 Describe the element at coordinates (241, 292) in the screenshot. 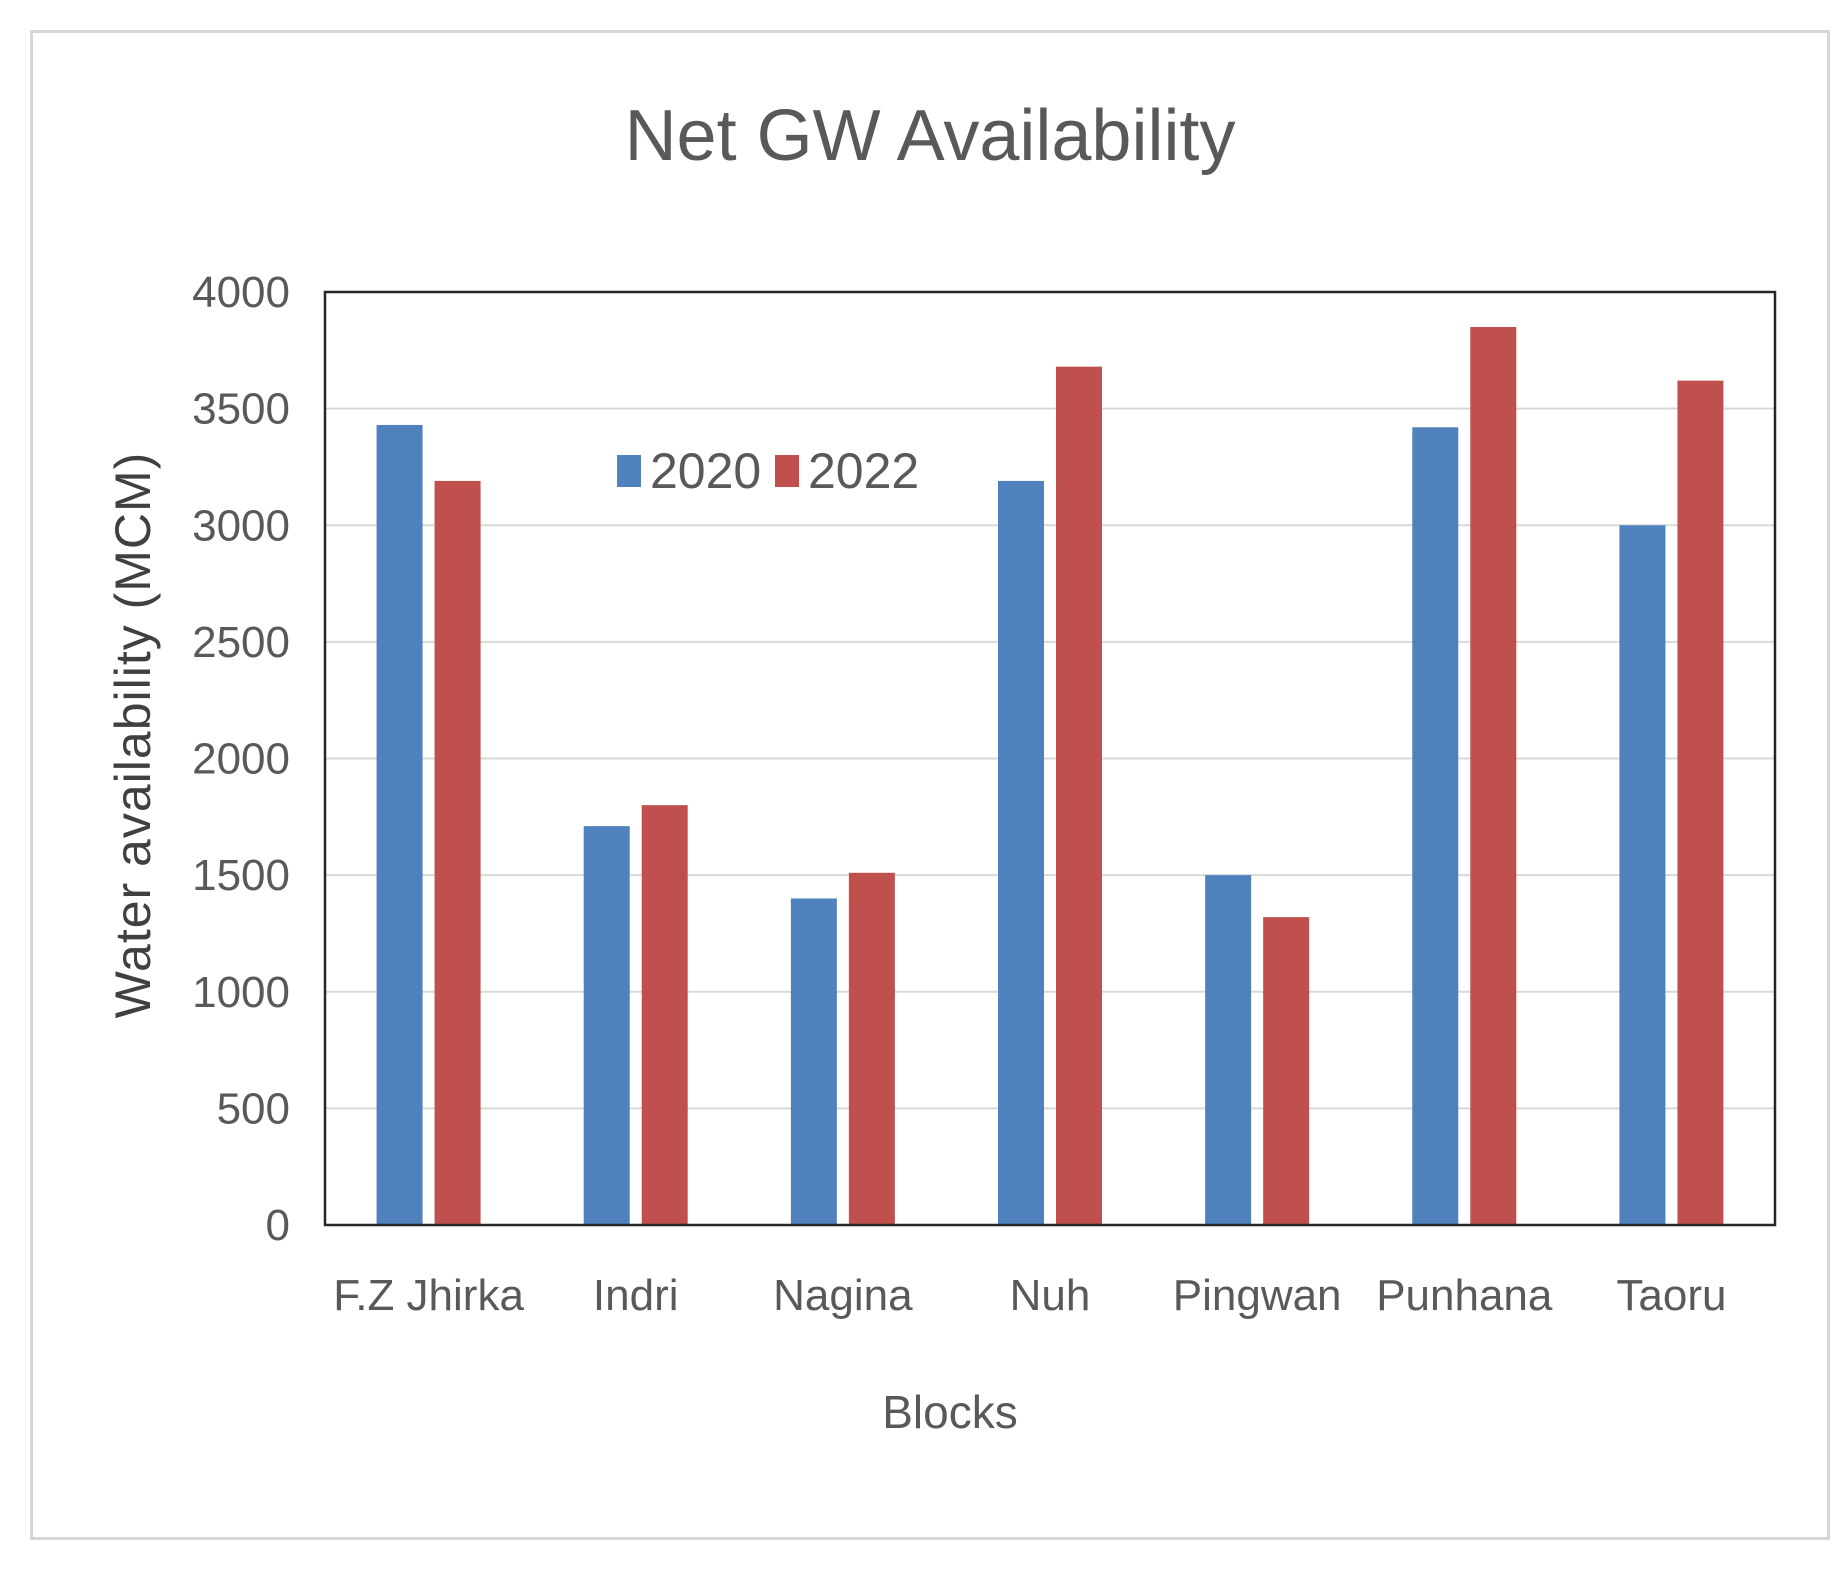

I see `y-tick-label: 4000` at that location.